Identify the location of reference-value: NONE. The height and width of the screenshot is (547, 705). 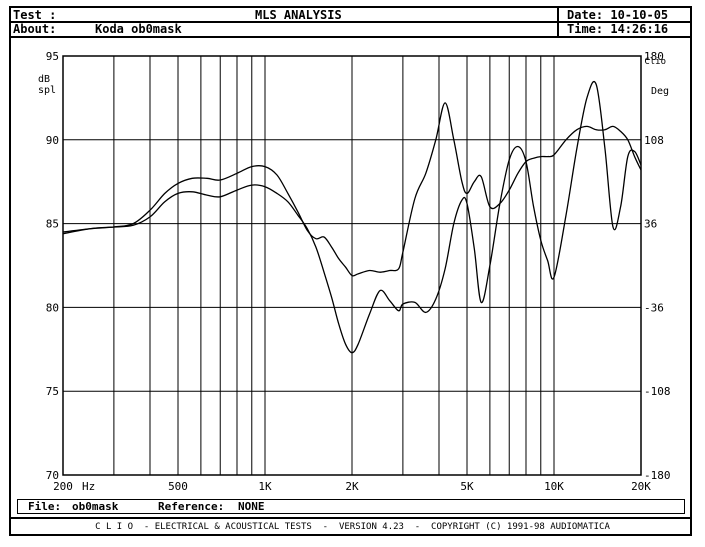
(251, 506).